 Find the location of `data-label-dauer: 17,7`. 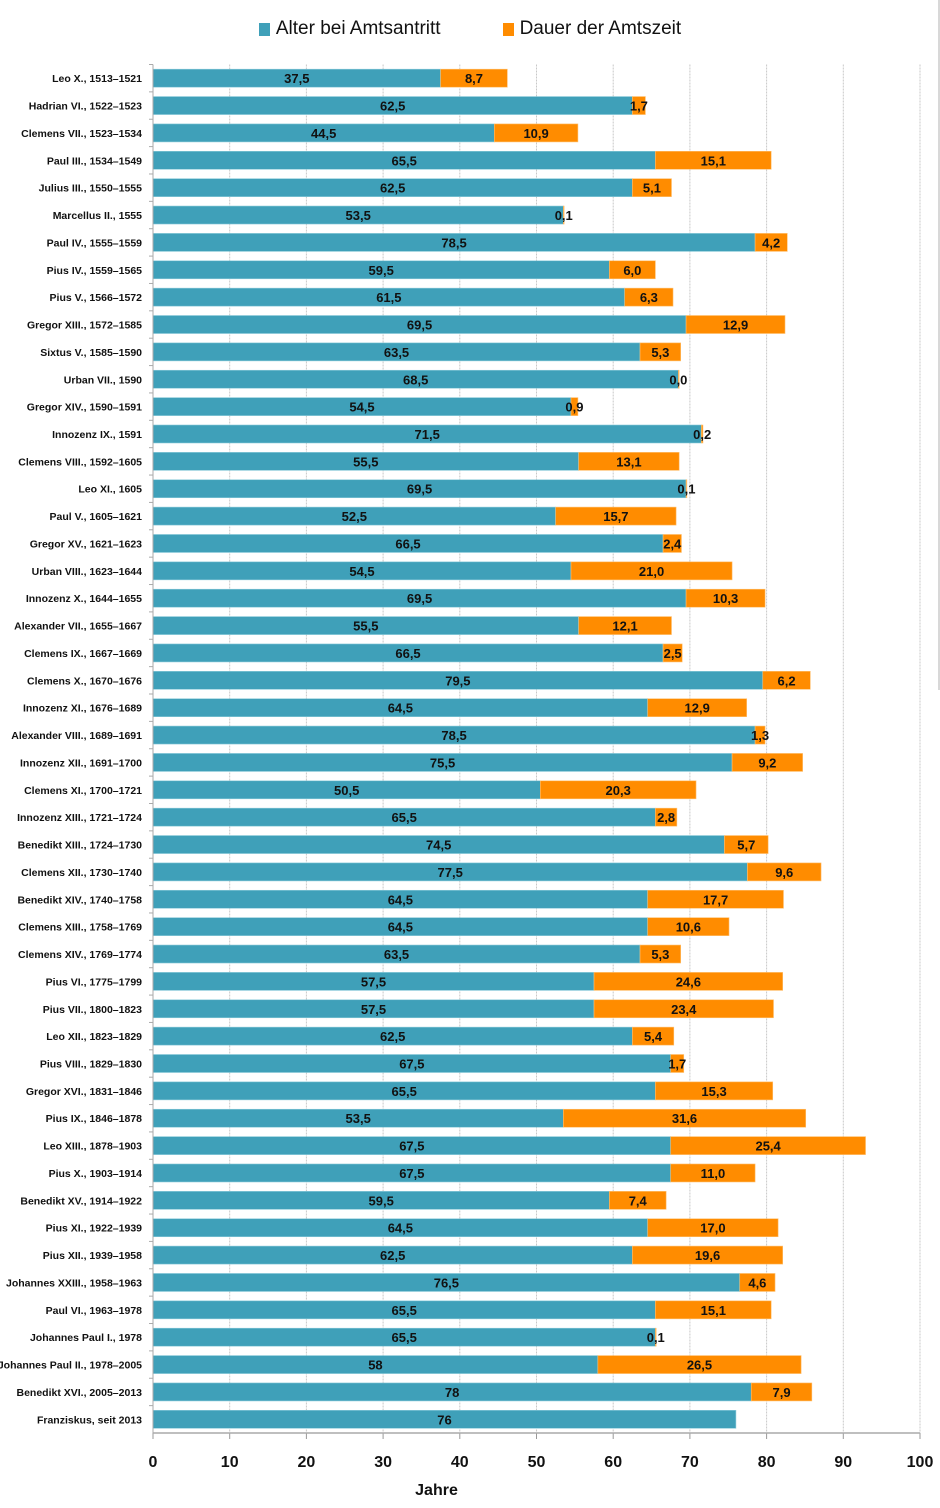

data-label-dauer: 17,7 is located at coordinates (715, 899).